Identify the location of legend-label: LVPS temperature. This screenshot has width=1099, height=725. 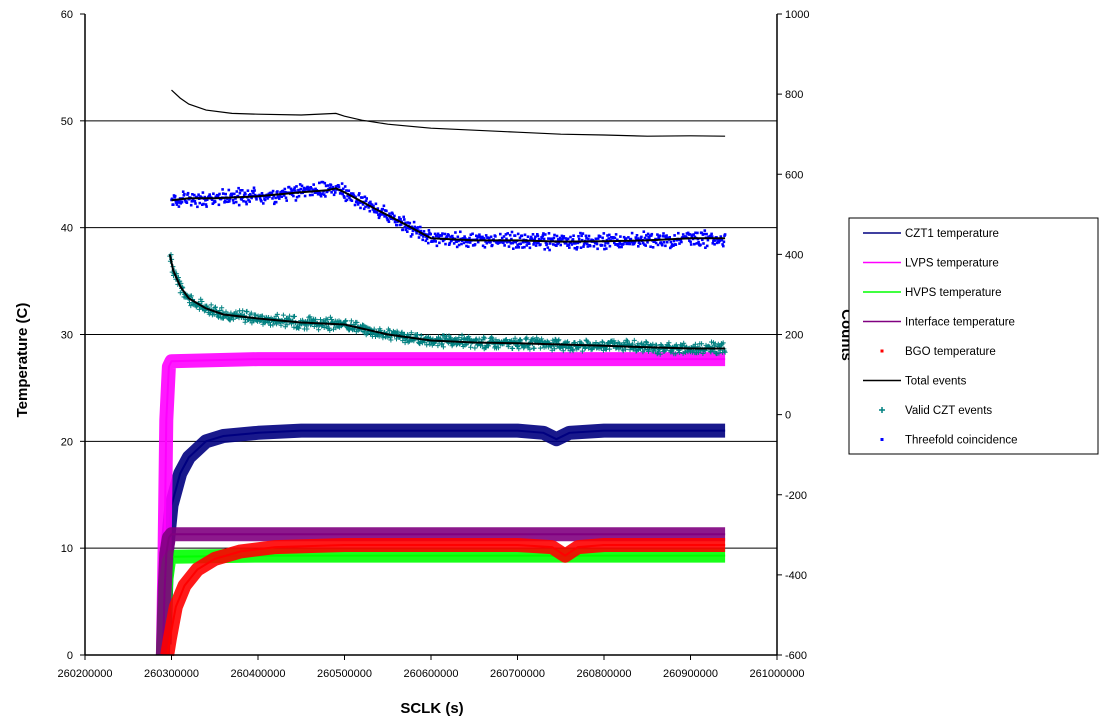
(952, 264).